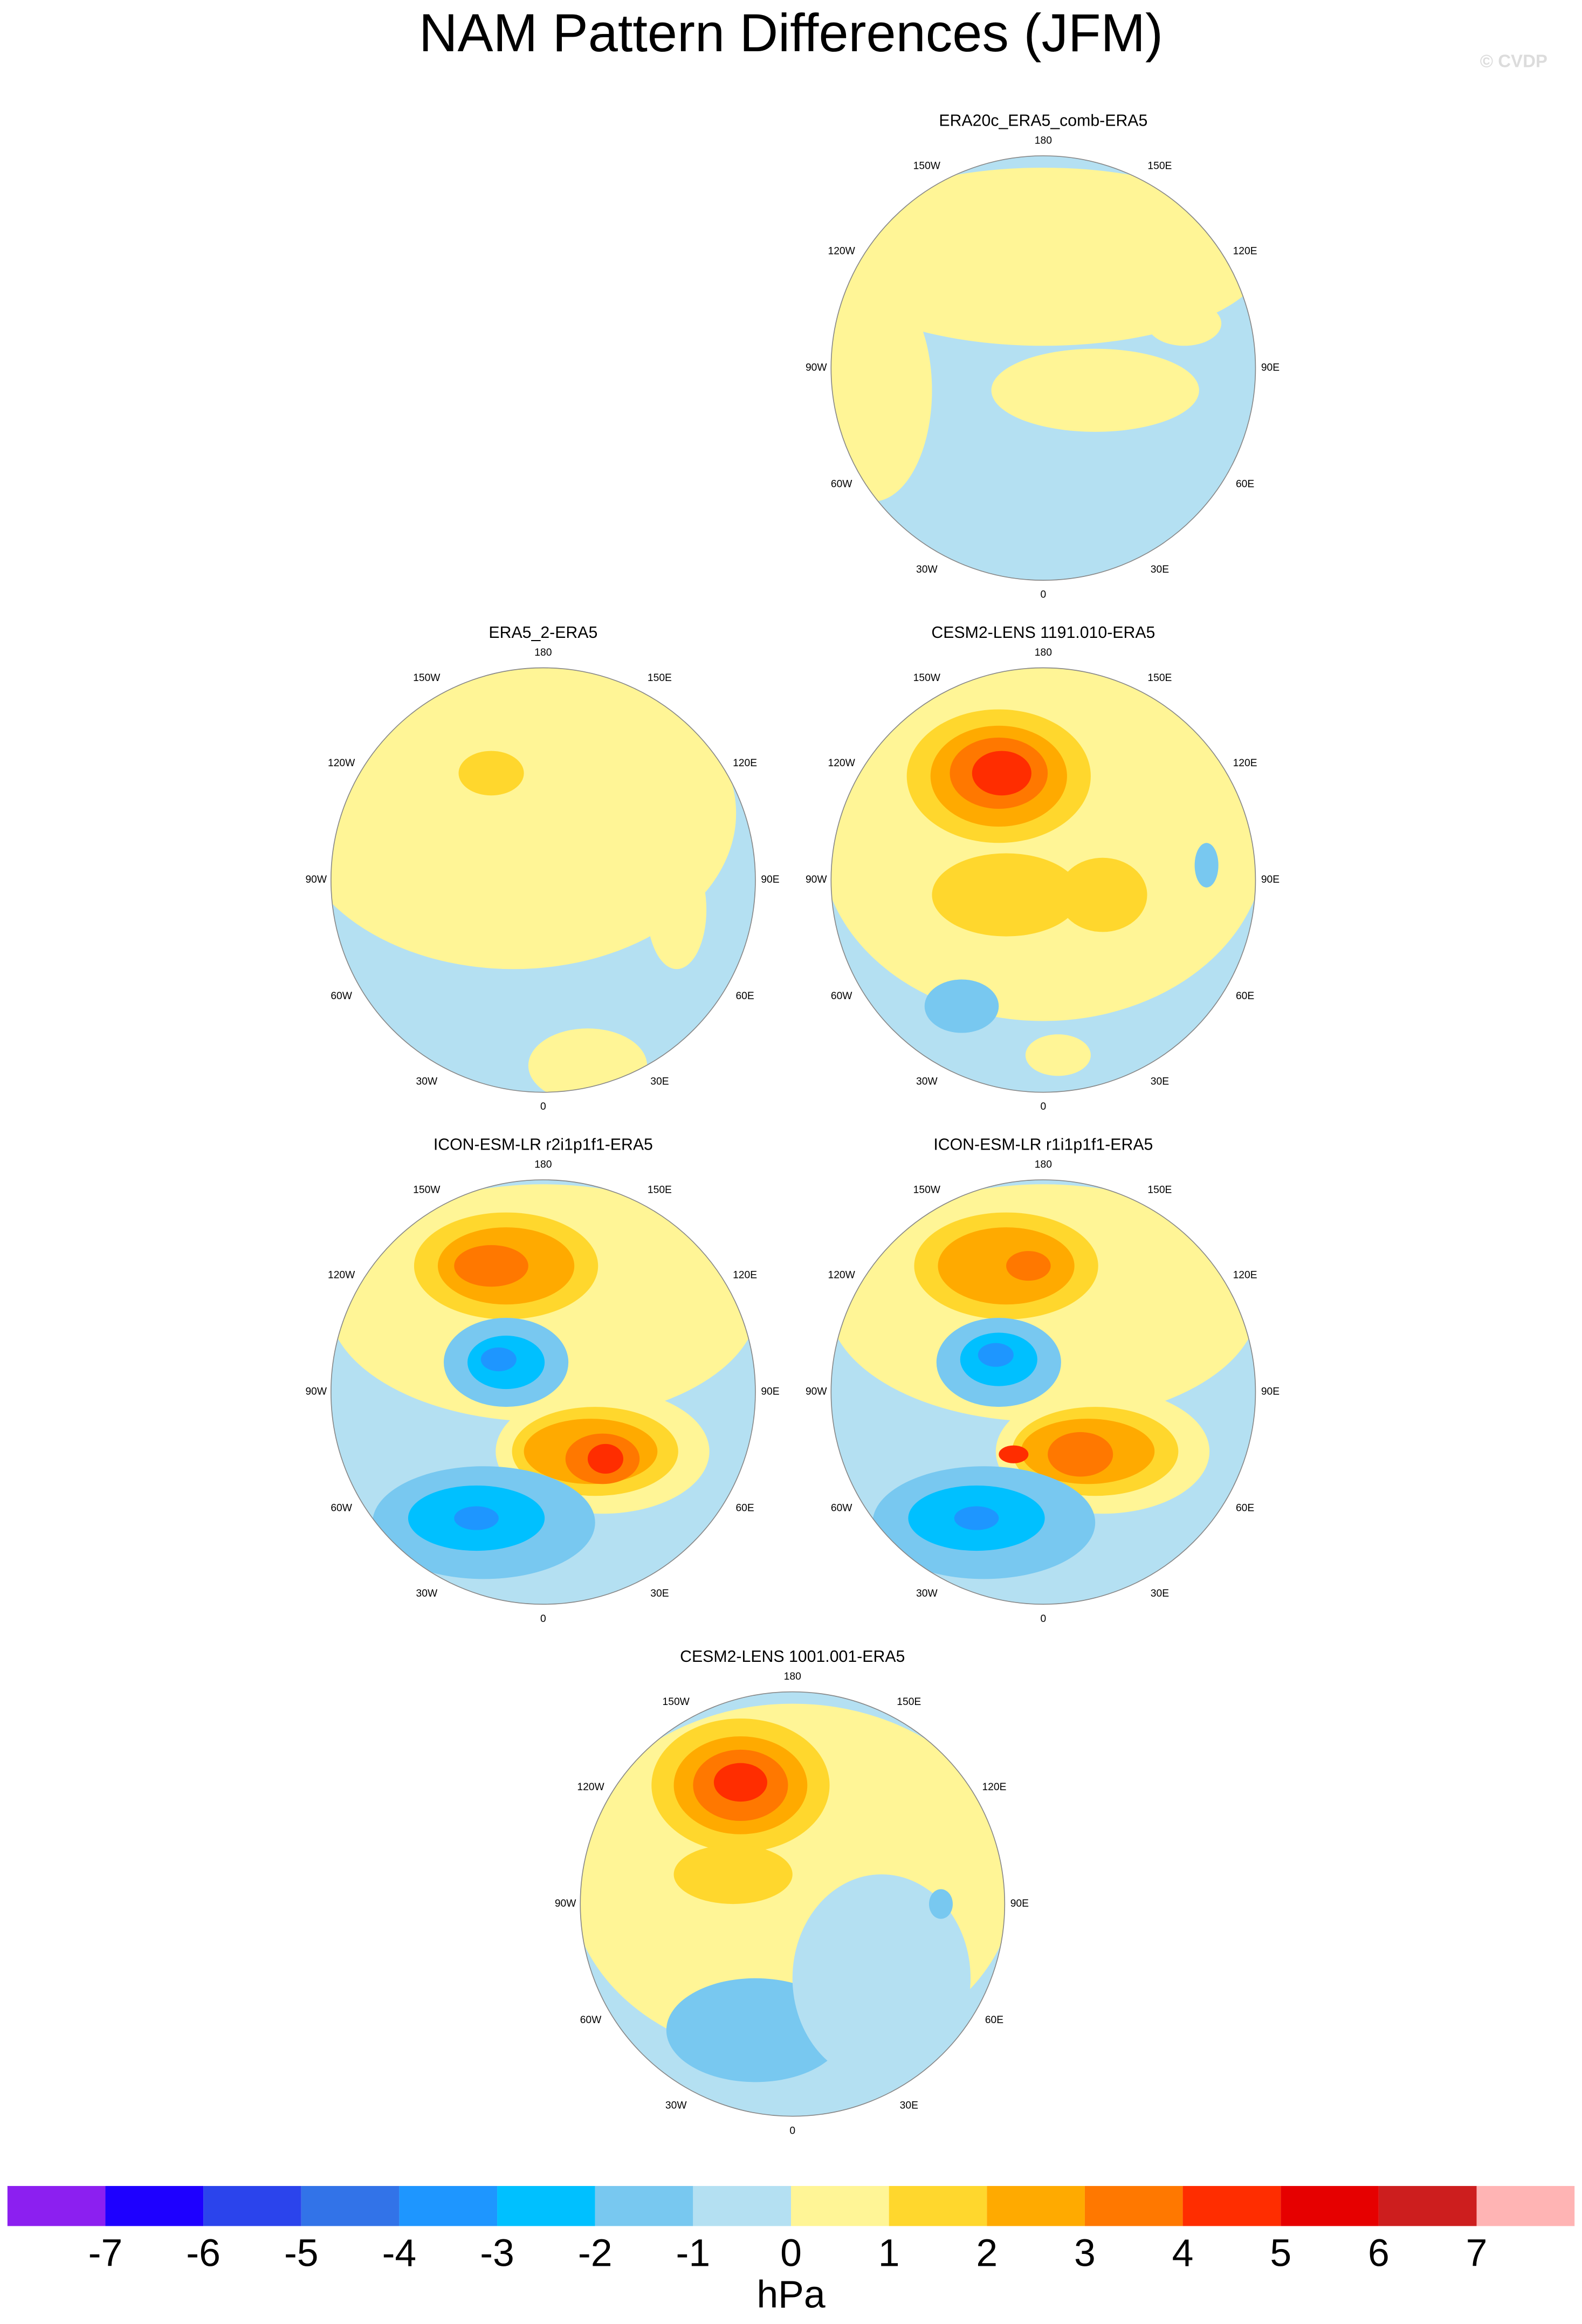 This screenshot has width=1582, height=2324. What do you see at coordinates (791, 2294) in the screenshot?
I see `colorbar-units: hPa` at bounding box center [791, 2294].